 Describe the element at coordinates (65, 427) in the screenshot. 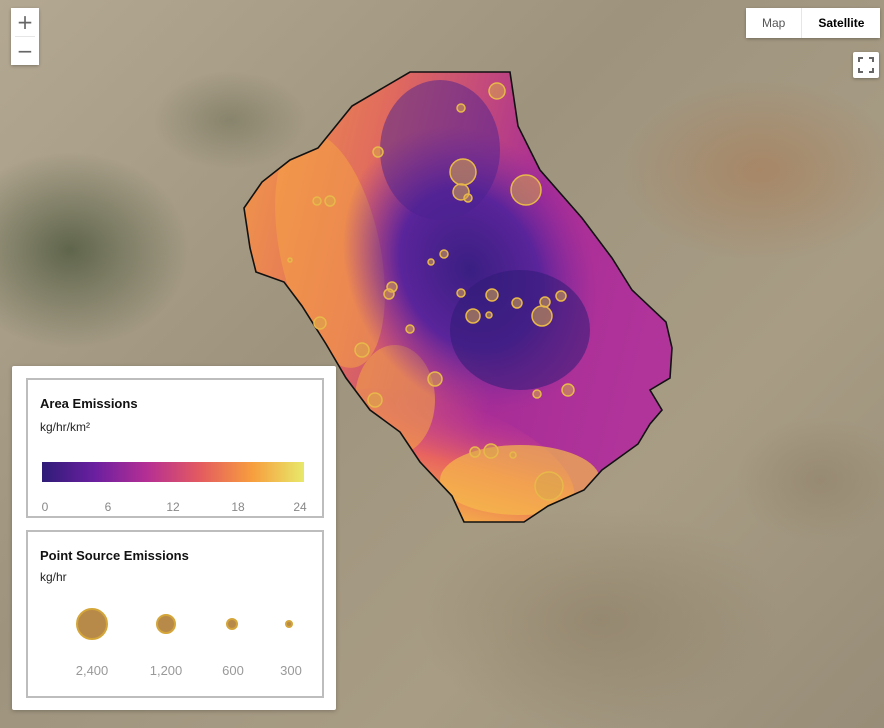

I see `area-emissions-unit: kg/hr/km²` at that location.